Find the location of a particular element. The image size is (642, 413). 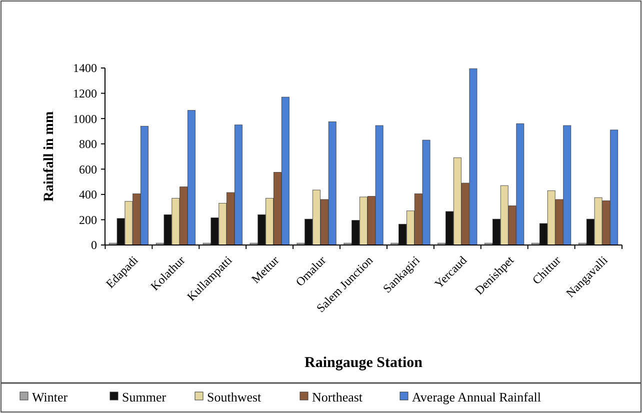

legend-label: Northeast is located at coordinates (337, 397).